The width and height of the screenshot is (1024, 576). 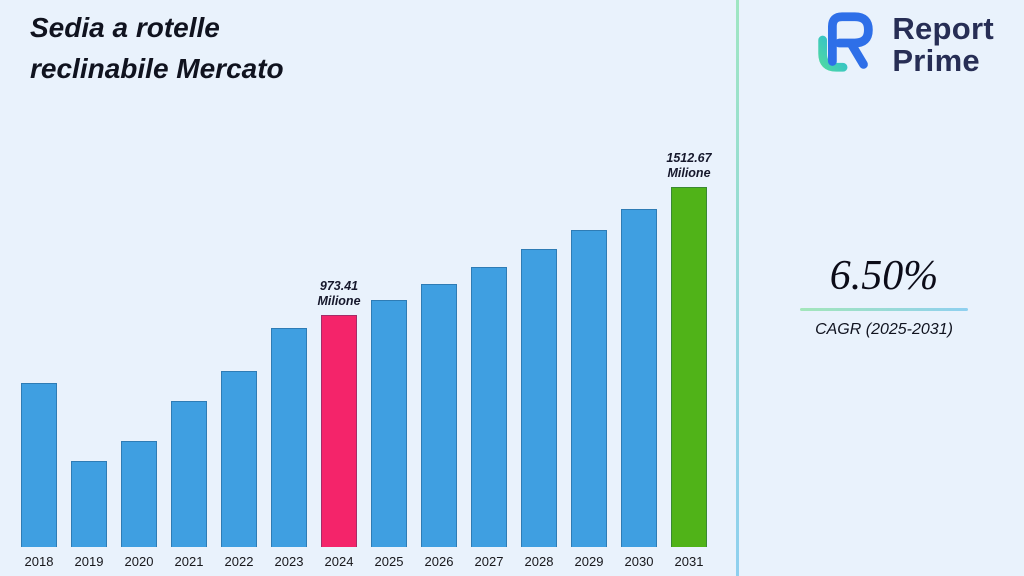 I want to click on bar-2022, so click(x=239, y=459).